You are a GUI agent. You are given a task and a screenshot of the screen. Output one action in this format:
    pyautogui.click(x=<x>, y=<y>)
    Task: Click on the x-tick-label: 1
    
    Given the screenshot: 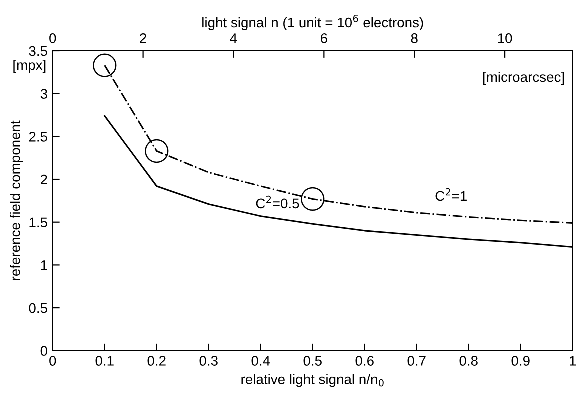 What is the action you would take?
    pyautogui.click(x=573, y=361)
    